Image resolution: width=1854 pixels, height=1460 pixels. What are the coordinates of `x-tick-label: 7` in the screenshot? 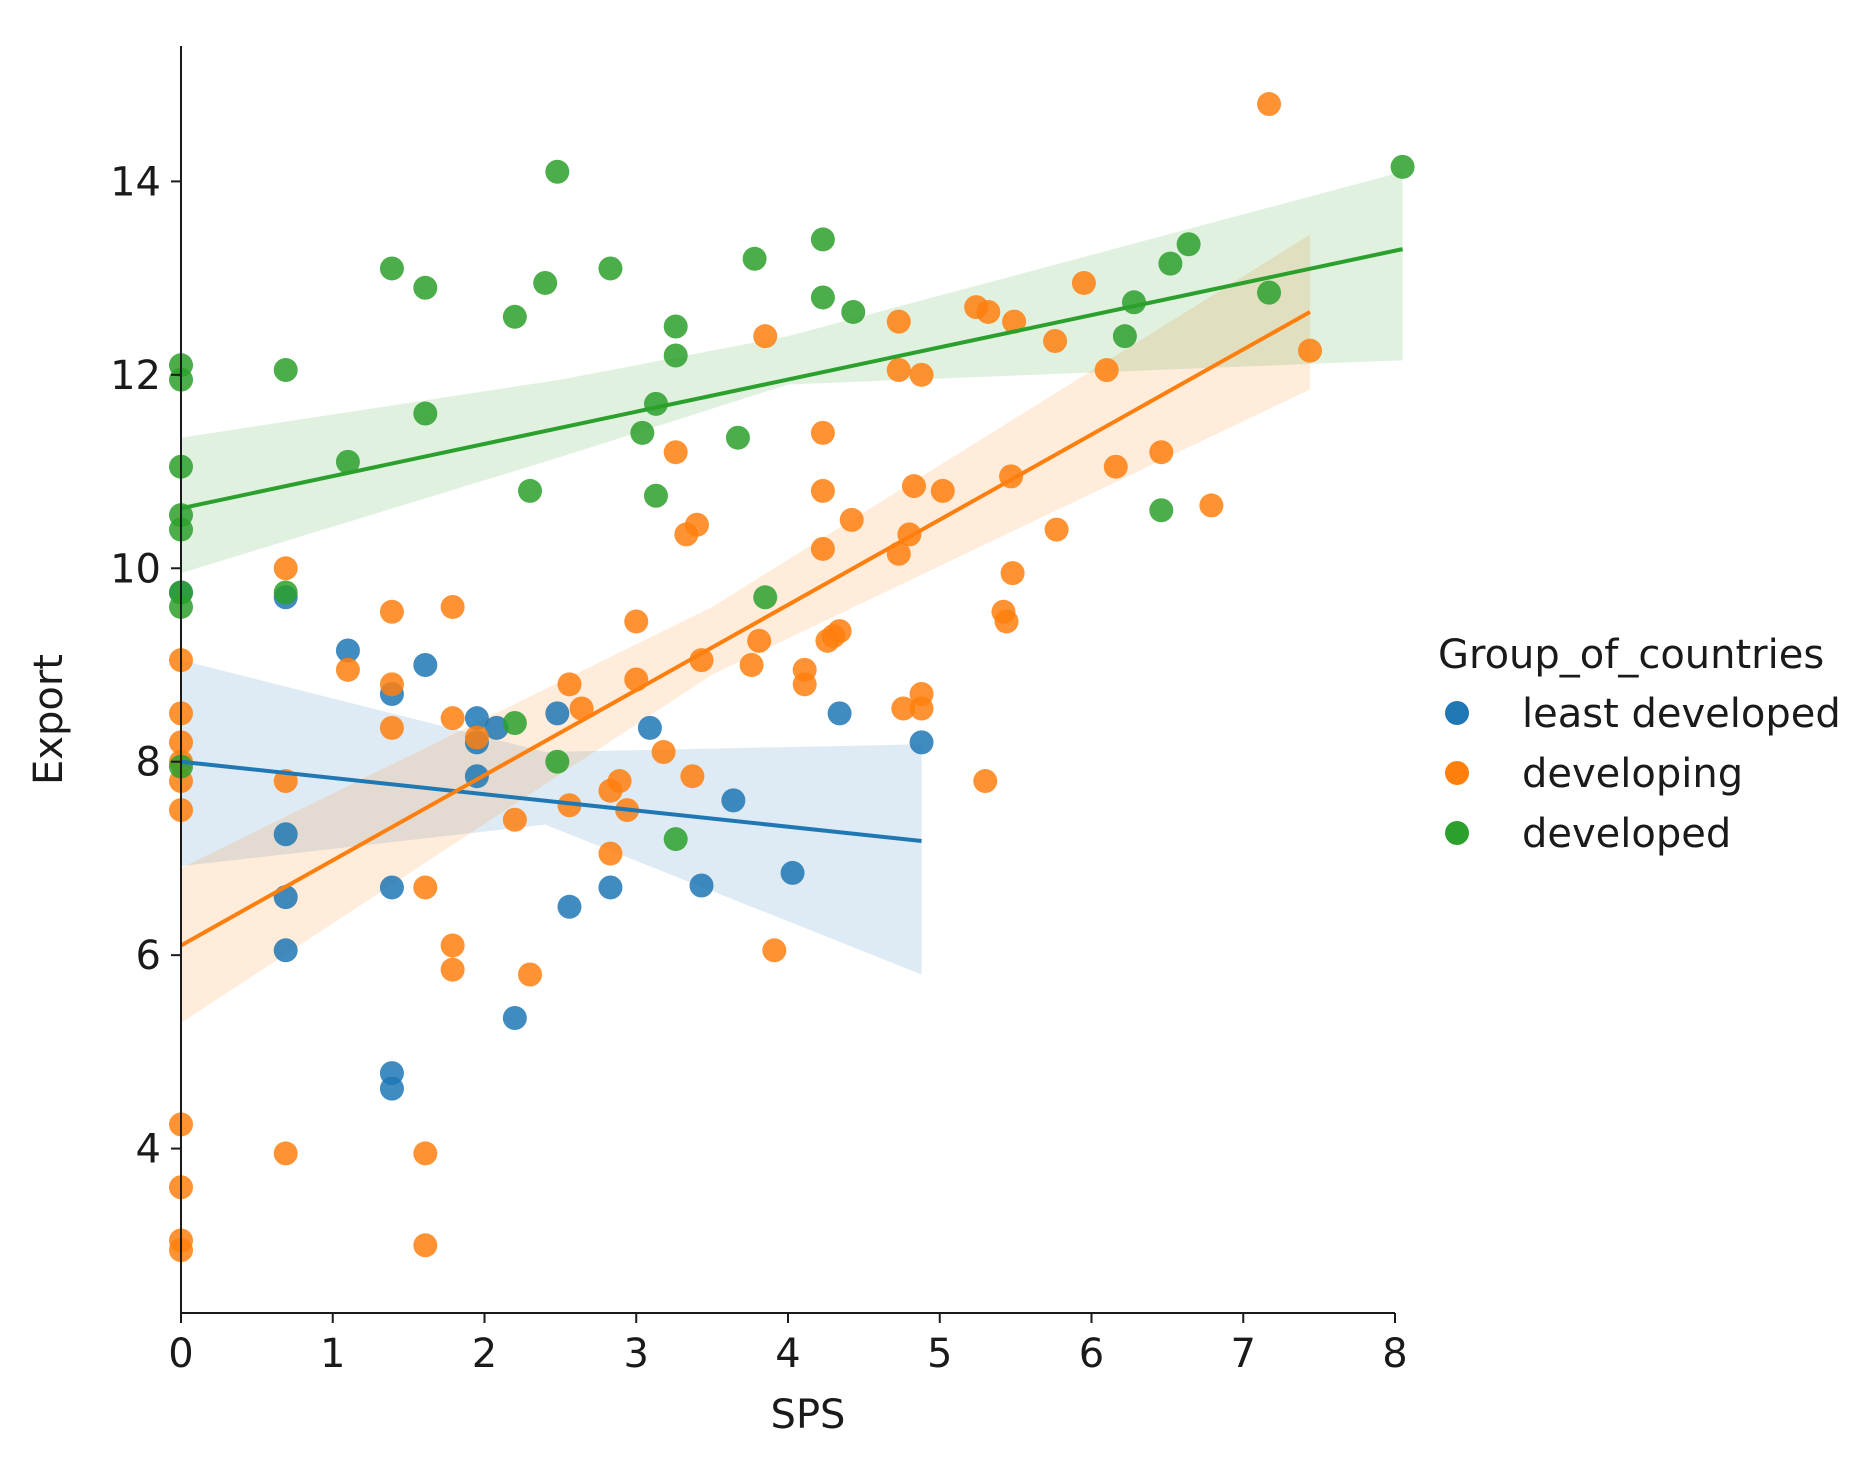 It's located at (1243, 1354).